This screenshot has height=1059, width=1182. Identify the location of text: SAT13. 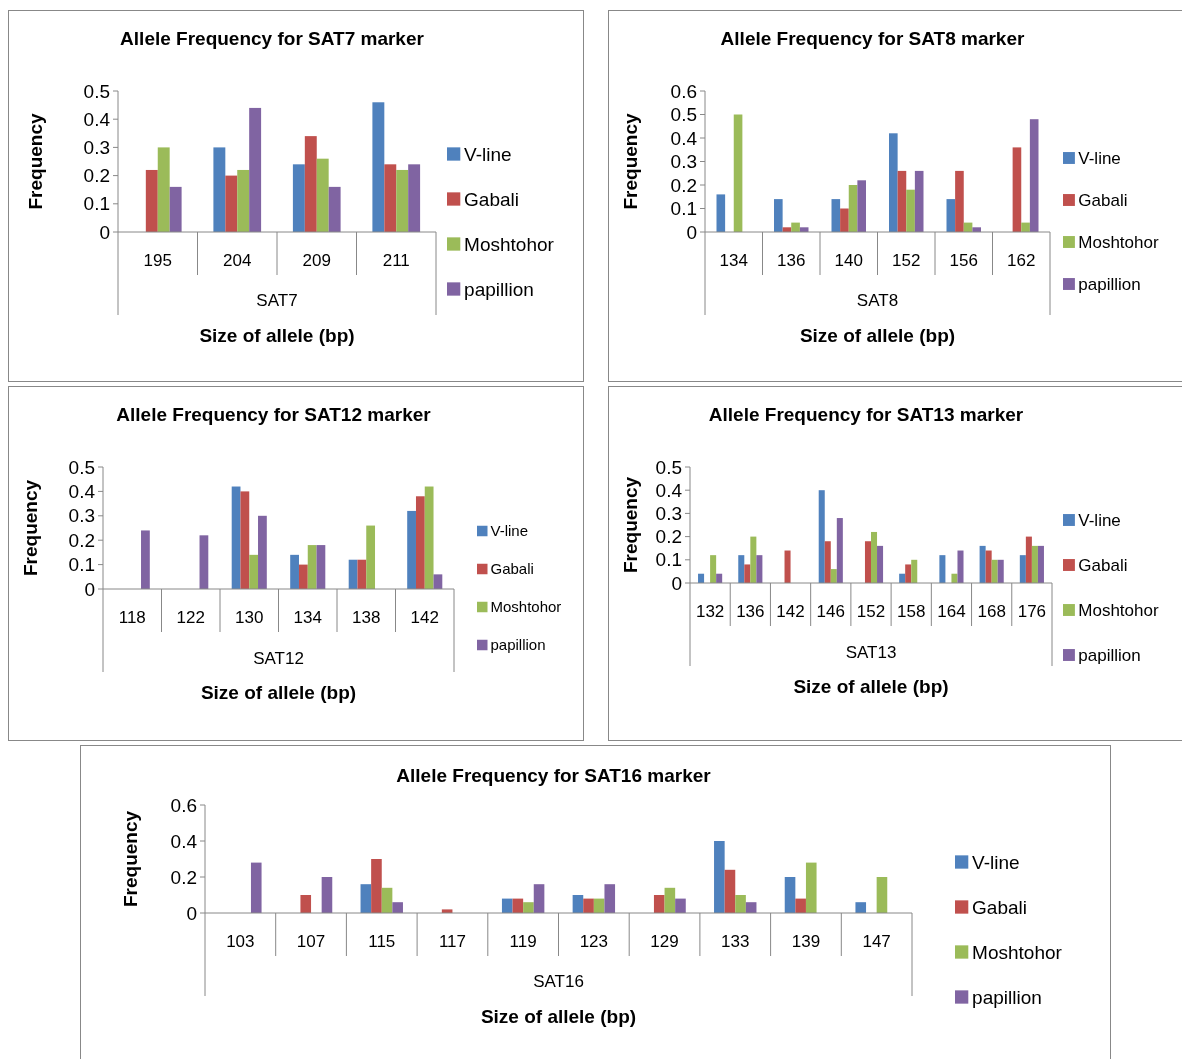
(871, 652).